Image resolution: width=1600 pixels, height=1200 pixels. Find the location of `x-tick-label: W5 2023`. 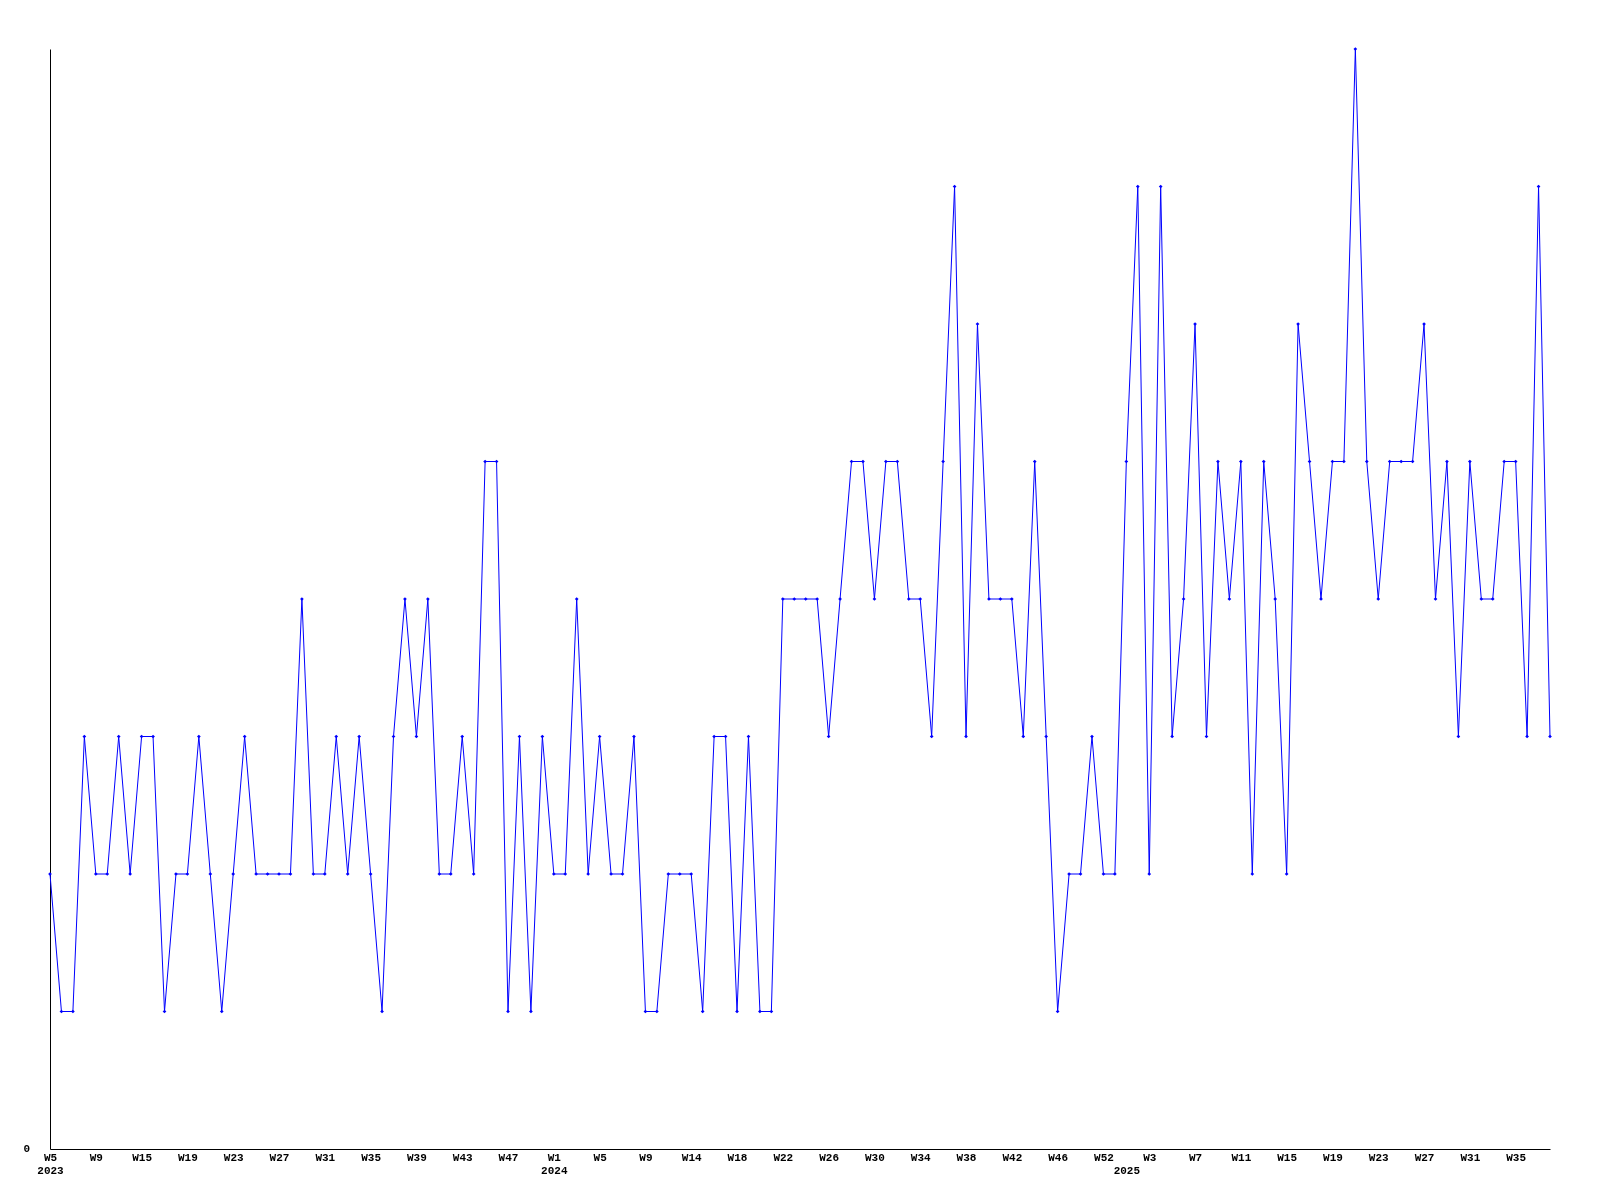

x-tick-label: W5 2023 is located at coordinates (51, 1164).